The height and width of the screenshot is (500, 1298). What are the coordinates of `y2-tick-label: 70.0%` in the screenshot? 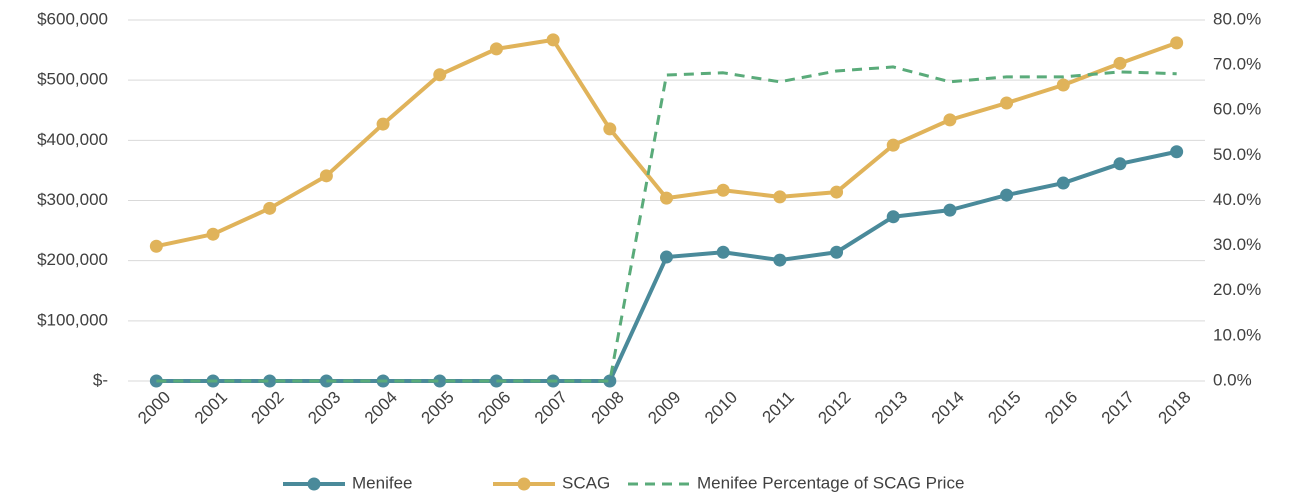 It's located at (1237, 64).